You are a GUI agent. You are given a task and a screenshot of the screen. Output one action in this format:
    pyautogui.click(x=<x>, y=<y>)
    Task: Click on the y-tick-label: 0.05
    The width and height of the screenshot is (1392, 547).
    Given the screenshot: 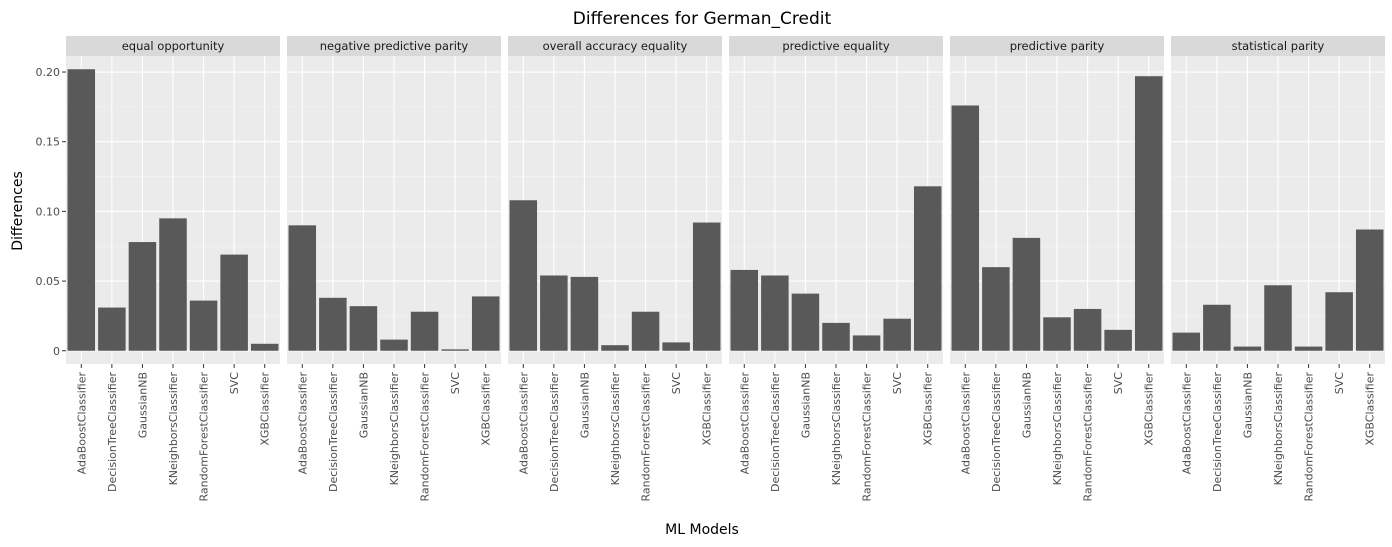 What is the action you would take?
    pyautogui.click(x=48, y=281)
    